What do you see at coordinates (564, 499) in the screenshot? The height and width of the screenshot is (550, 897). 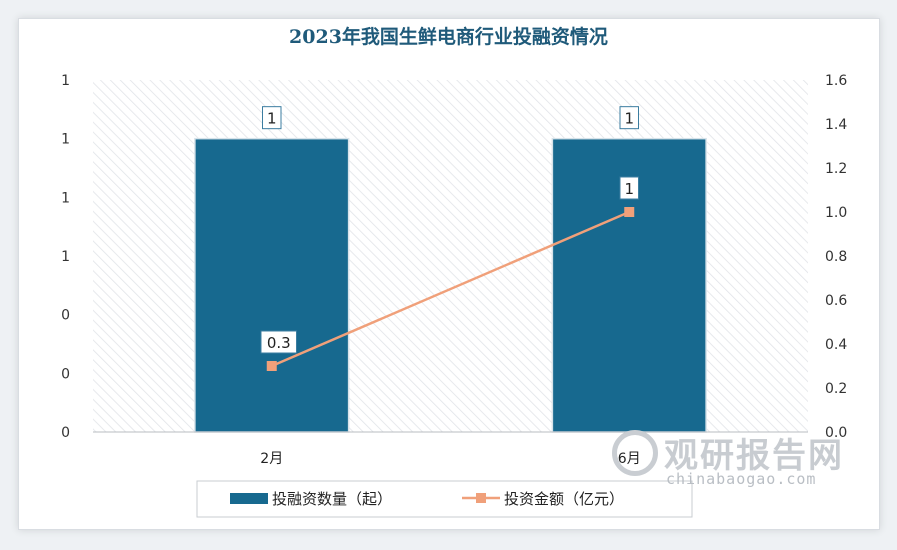 I see `legend-line-label: 投资金额（亿元）` at bounding box center [564, 499].